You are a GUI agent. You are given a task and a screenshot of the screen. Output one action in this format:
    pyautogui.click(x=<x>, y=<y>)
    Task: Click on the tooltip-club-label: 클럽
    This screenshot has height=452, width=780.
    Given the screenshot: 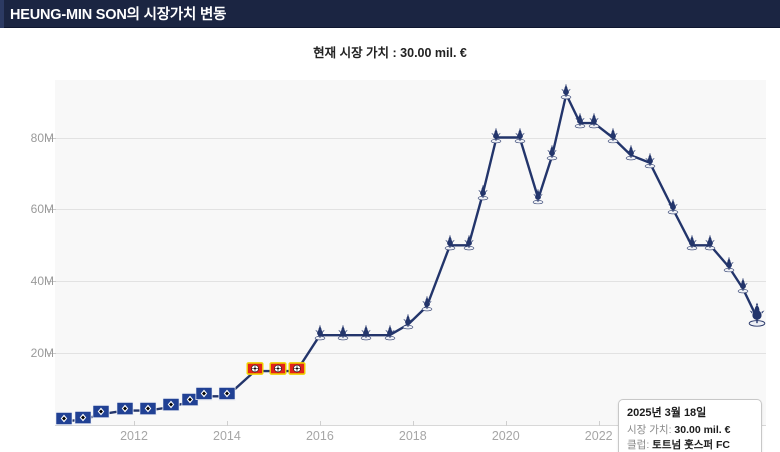 What is the action you would take?
    pyautogui.click(x=637, y=444)
    